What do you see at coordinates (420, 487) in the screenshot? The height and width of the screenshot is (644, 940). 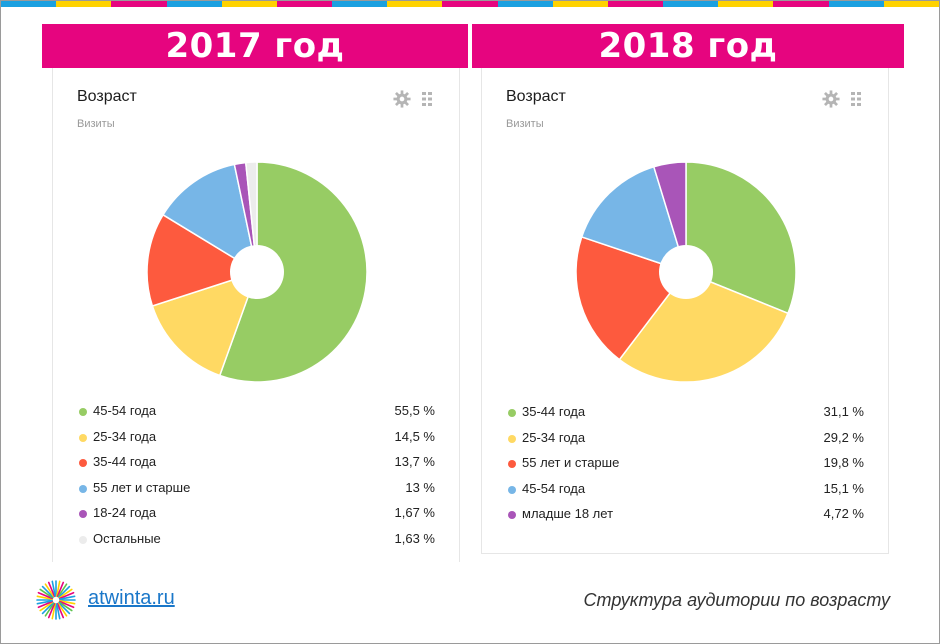 I see `legend-value: 13 %` at bounding box center [420, 487].